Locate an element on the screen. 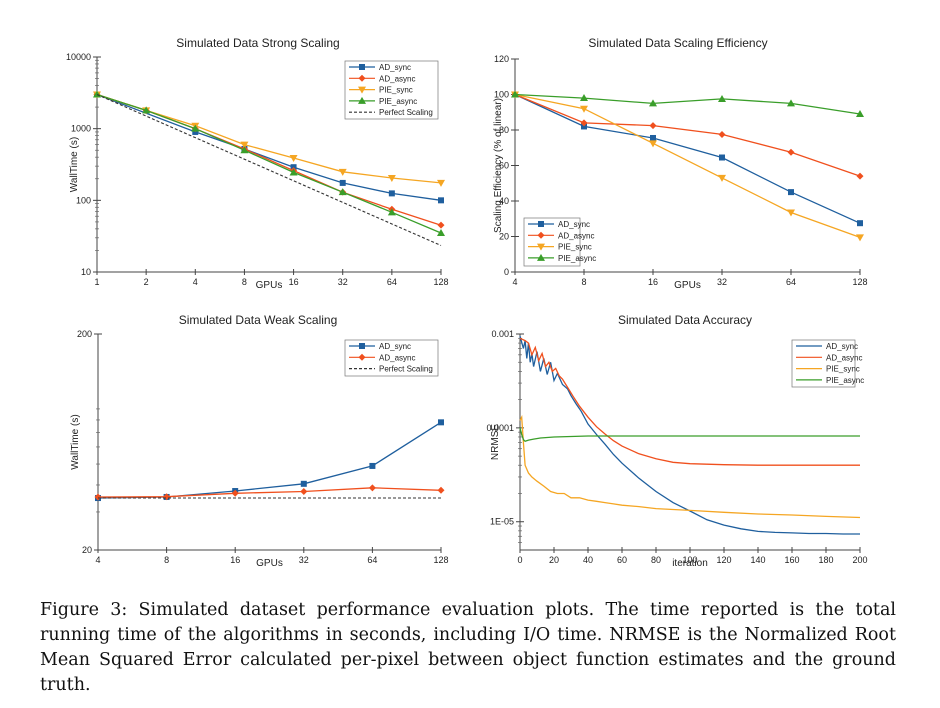 Image resolution: width=940 pixels, height=708 pixels. series-ad-async is located at coordinates (689, 401).